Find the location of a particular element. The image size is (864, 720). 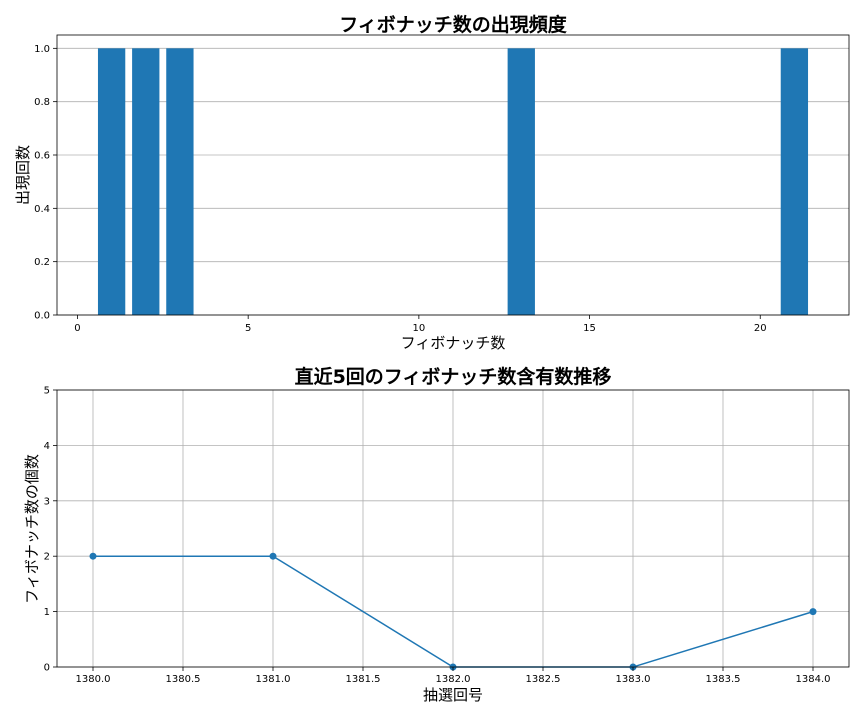

chart1-y-tick-label: 0.8 is located at coordinates (42, 102).